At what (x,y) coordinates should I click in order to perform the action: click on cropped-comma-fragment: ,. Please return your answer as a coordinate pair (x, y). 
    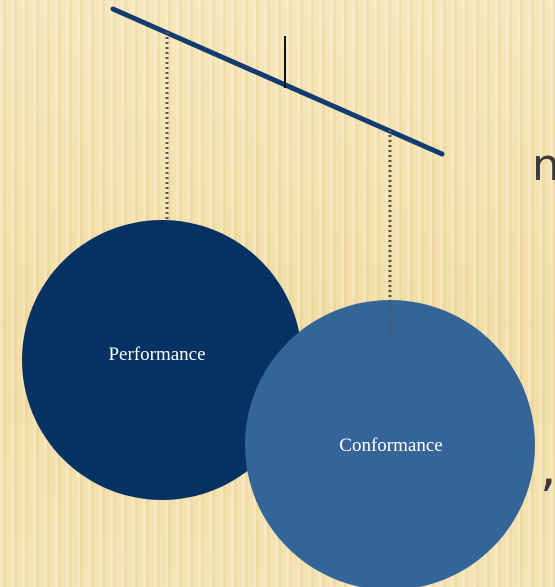
    Looking at the image, I should click on (547, 468).